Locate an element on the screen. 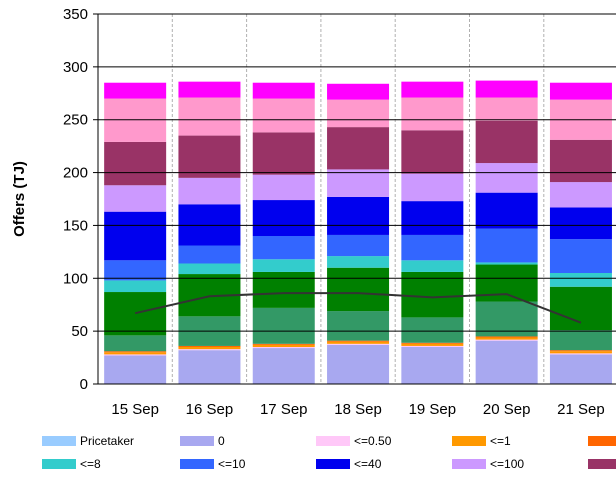 The image size is (616, 480). y-tick-label: 0 is located at coordinates (84, 384).